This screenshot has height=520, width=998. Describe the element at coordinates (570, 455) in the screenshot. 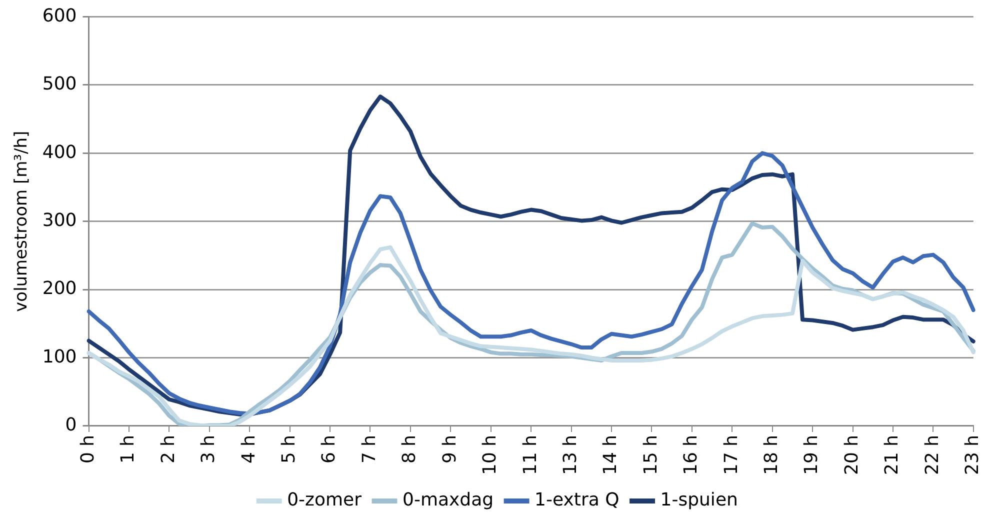

I see `x-tick-label: 13 h` at that location.